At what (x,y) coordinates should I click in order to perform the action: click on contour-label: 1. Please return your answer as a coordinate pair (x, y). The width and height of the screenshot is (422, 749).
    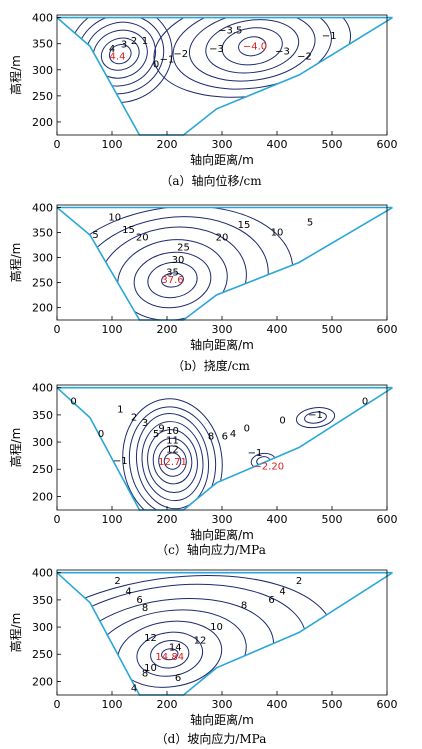
    Looking at the image, I should click on (120, 409).